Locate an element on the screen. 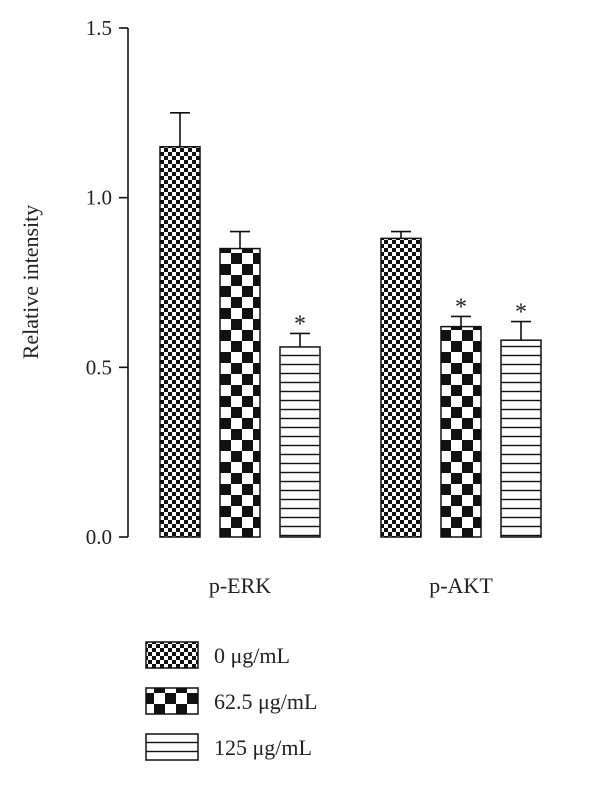 The height and width of the screenshot is (785, 600). y-axis: 0.0 0.5 1.0 1.5 is located at coordinates (107, 282).